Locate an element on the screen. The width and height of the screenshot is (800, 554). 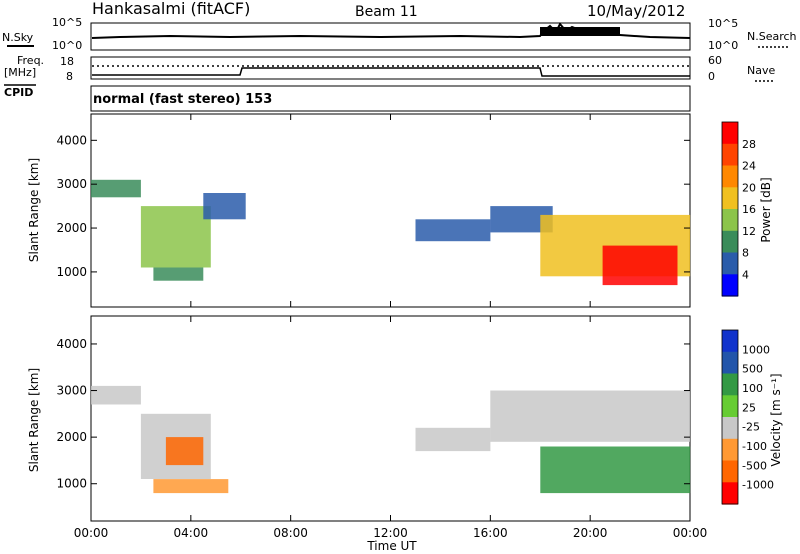
freq-tick-top: 18 is located at coordinates (67, 61).